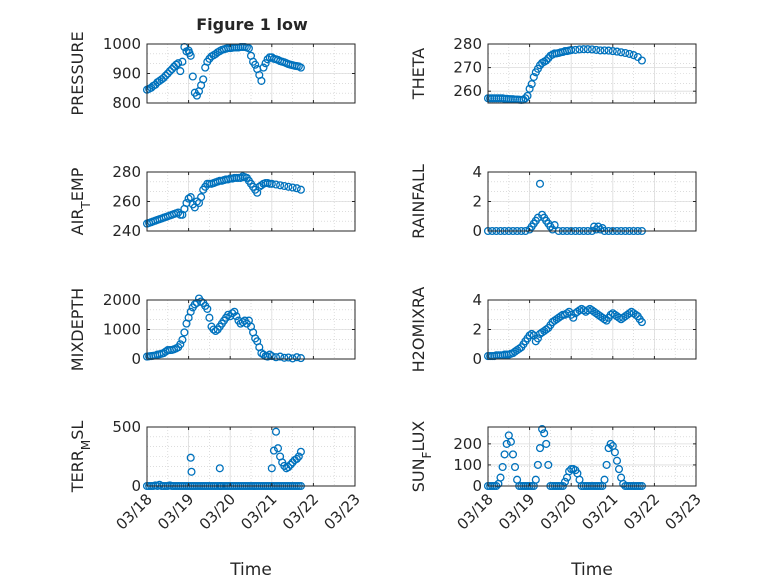  What do you see at coordinates (553, 201) in the screenshot?
I see `subplot-4: 0 2 4 RAINFALL` at bounding box center [553, 201].